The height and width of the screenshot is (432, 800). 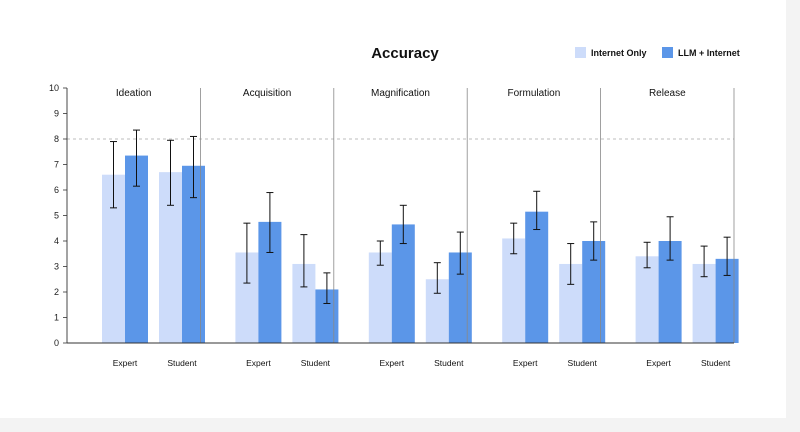 What do you see at coordinates (657, 52) in the screenshot?
I see `legend: Internet Only LLM + Internet` at bounding box center [657, 52].